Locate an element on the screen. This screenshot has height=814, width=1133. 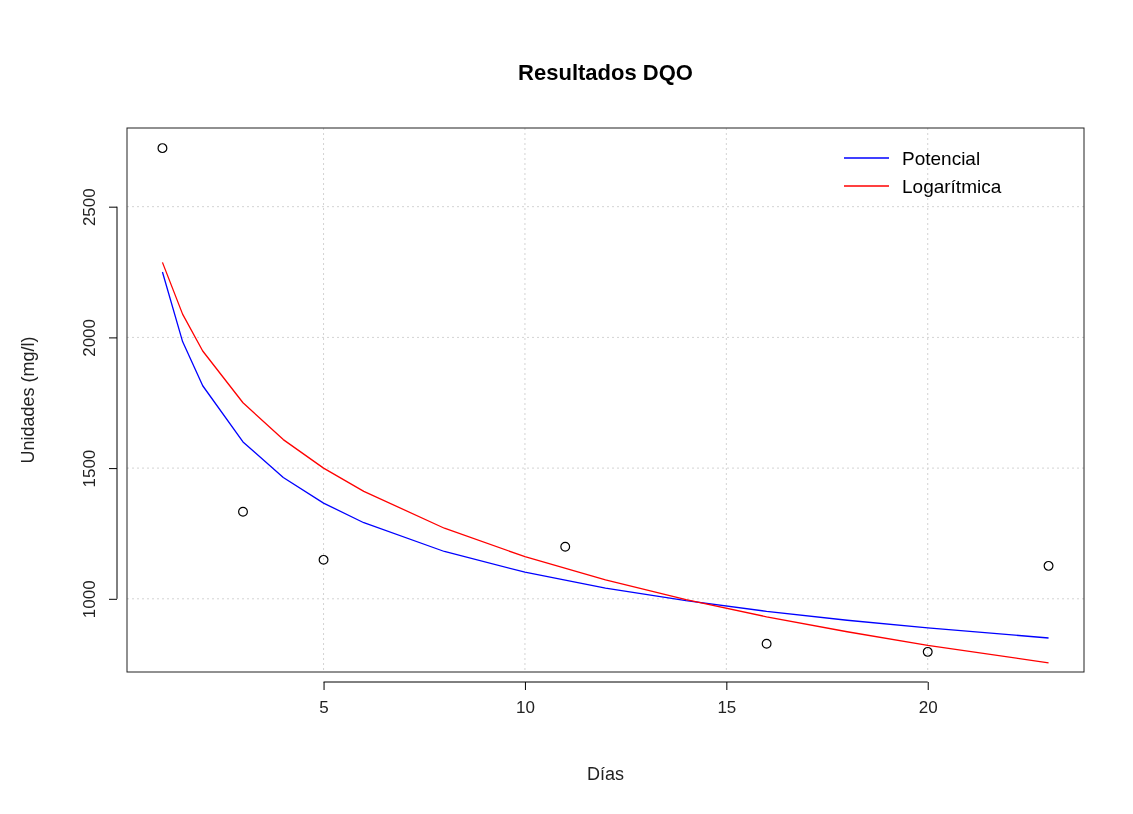
legend-label: Potencial is located at coordinates (941, 158).